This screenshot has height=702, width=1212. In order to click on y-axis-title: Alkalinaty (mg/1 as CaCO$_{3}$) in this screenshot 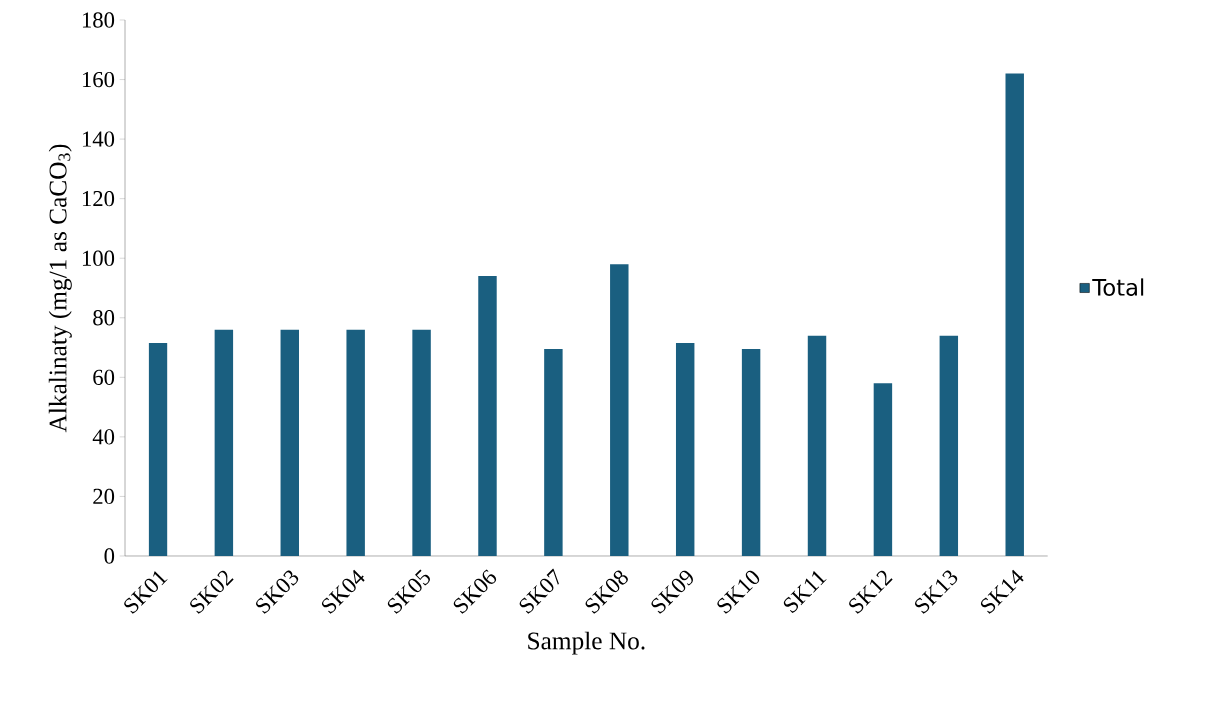, I will do `click(60, 288)`.